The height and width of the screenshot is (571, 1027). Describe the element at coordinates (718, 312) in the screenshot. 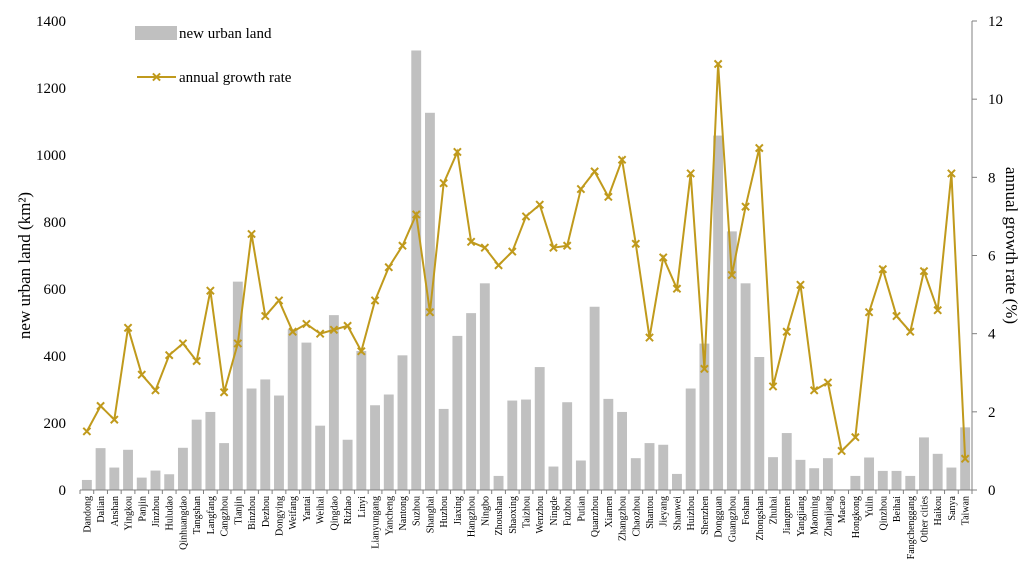

I see `bar-dongguan` at that location.